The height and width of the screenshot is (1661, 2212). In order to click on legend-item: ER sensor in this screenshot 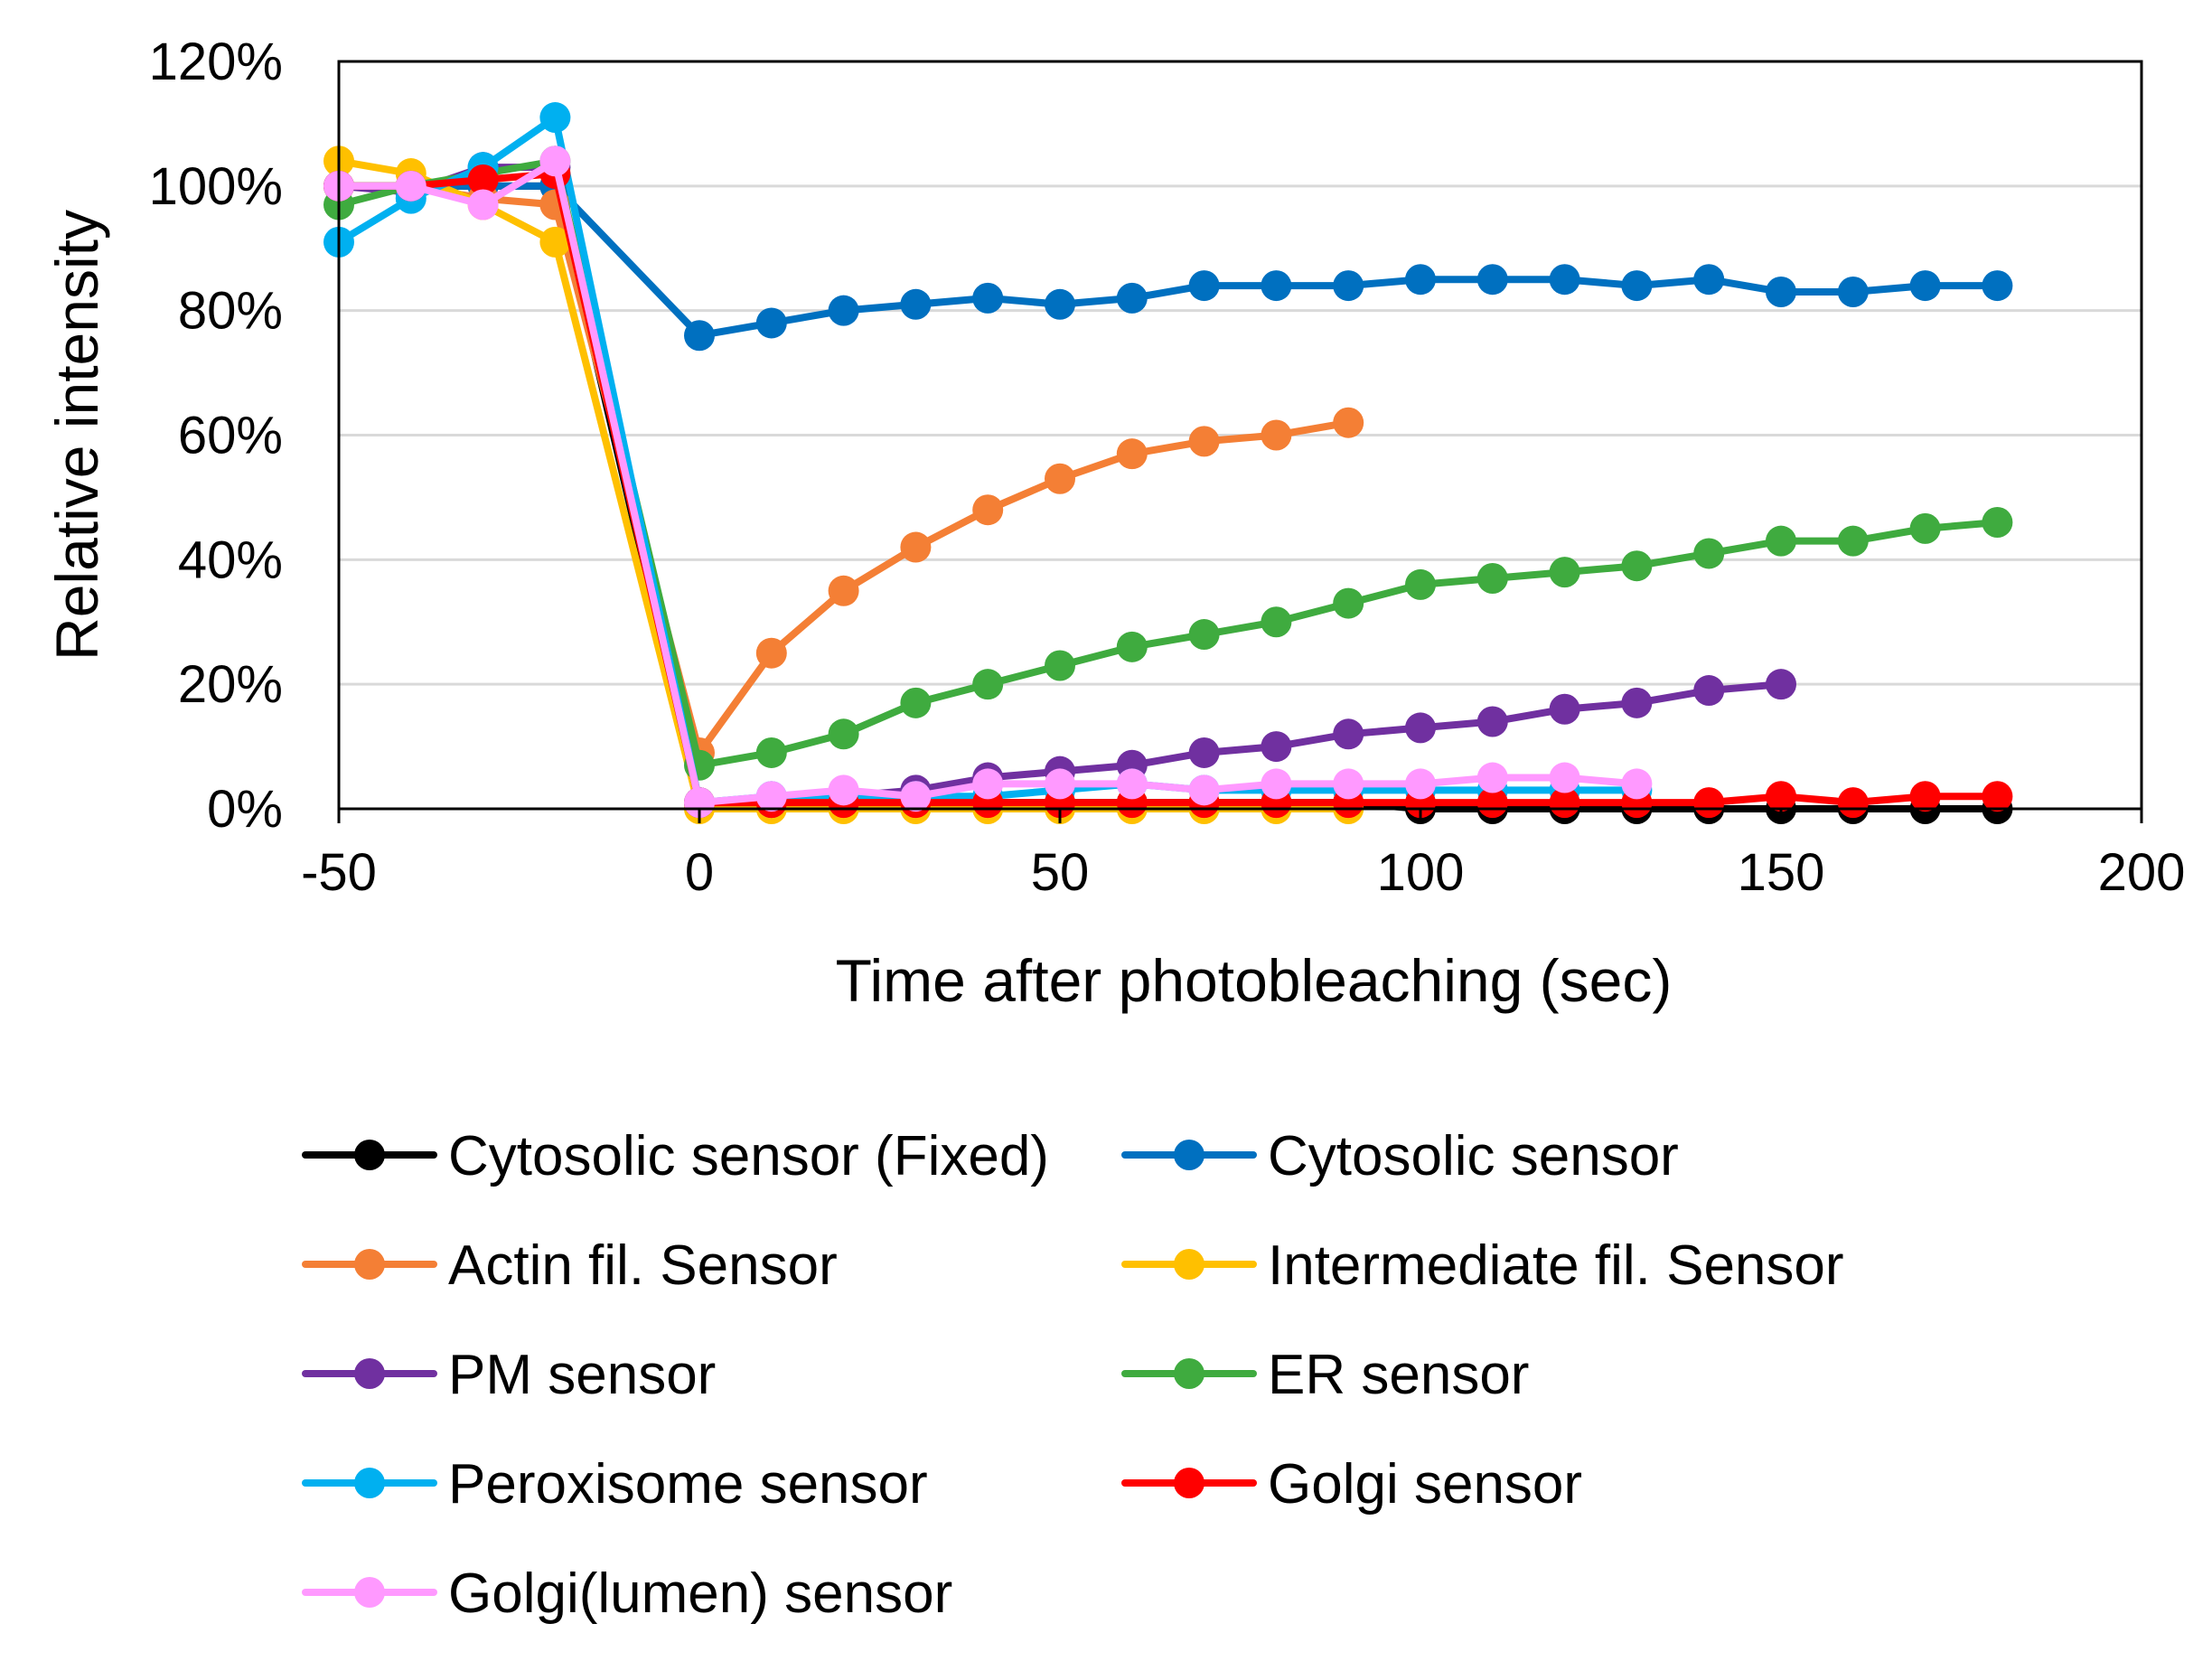, I will do `click(1325, 1375)`.